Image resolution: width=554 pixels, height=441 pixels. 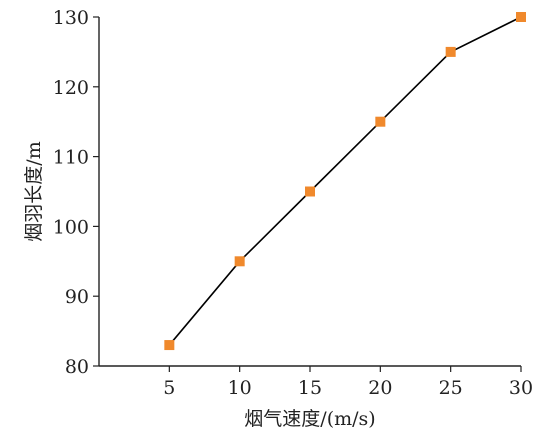 I want to click on x-tick-label: 5, so click(x=169, y=388).